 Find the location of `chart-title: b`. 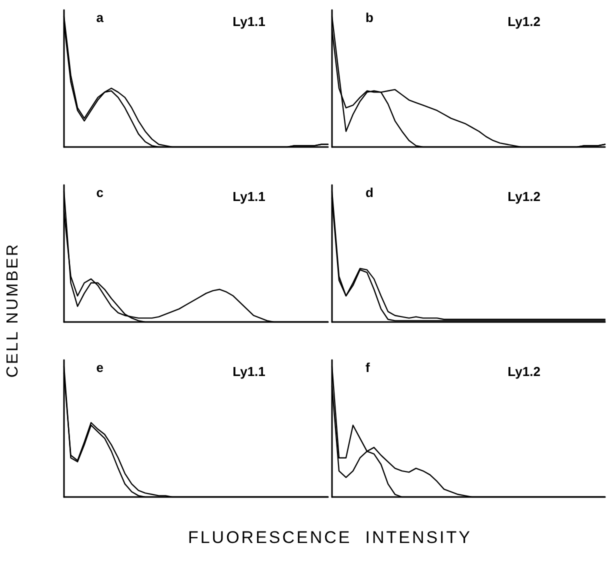

chart-title: b is located at coordinates (369, 17).